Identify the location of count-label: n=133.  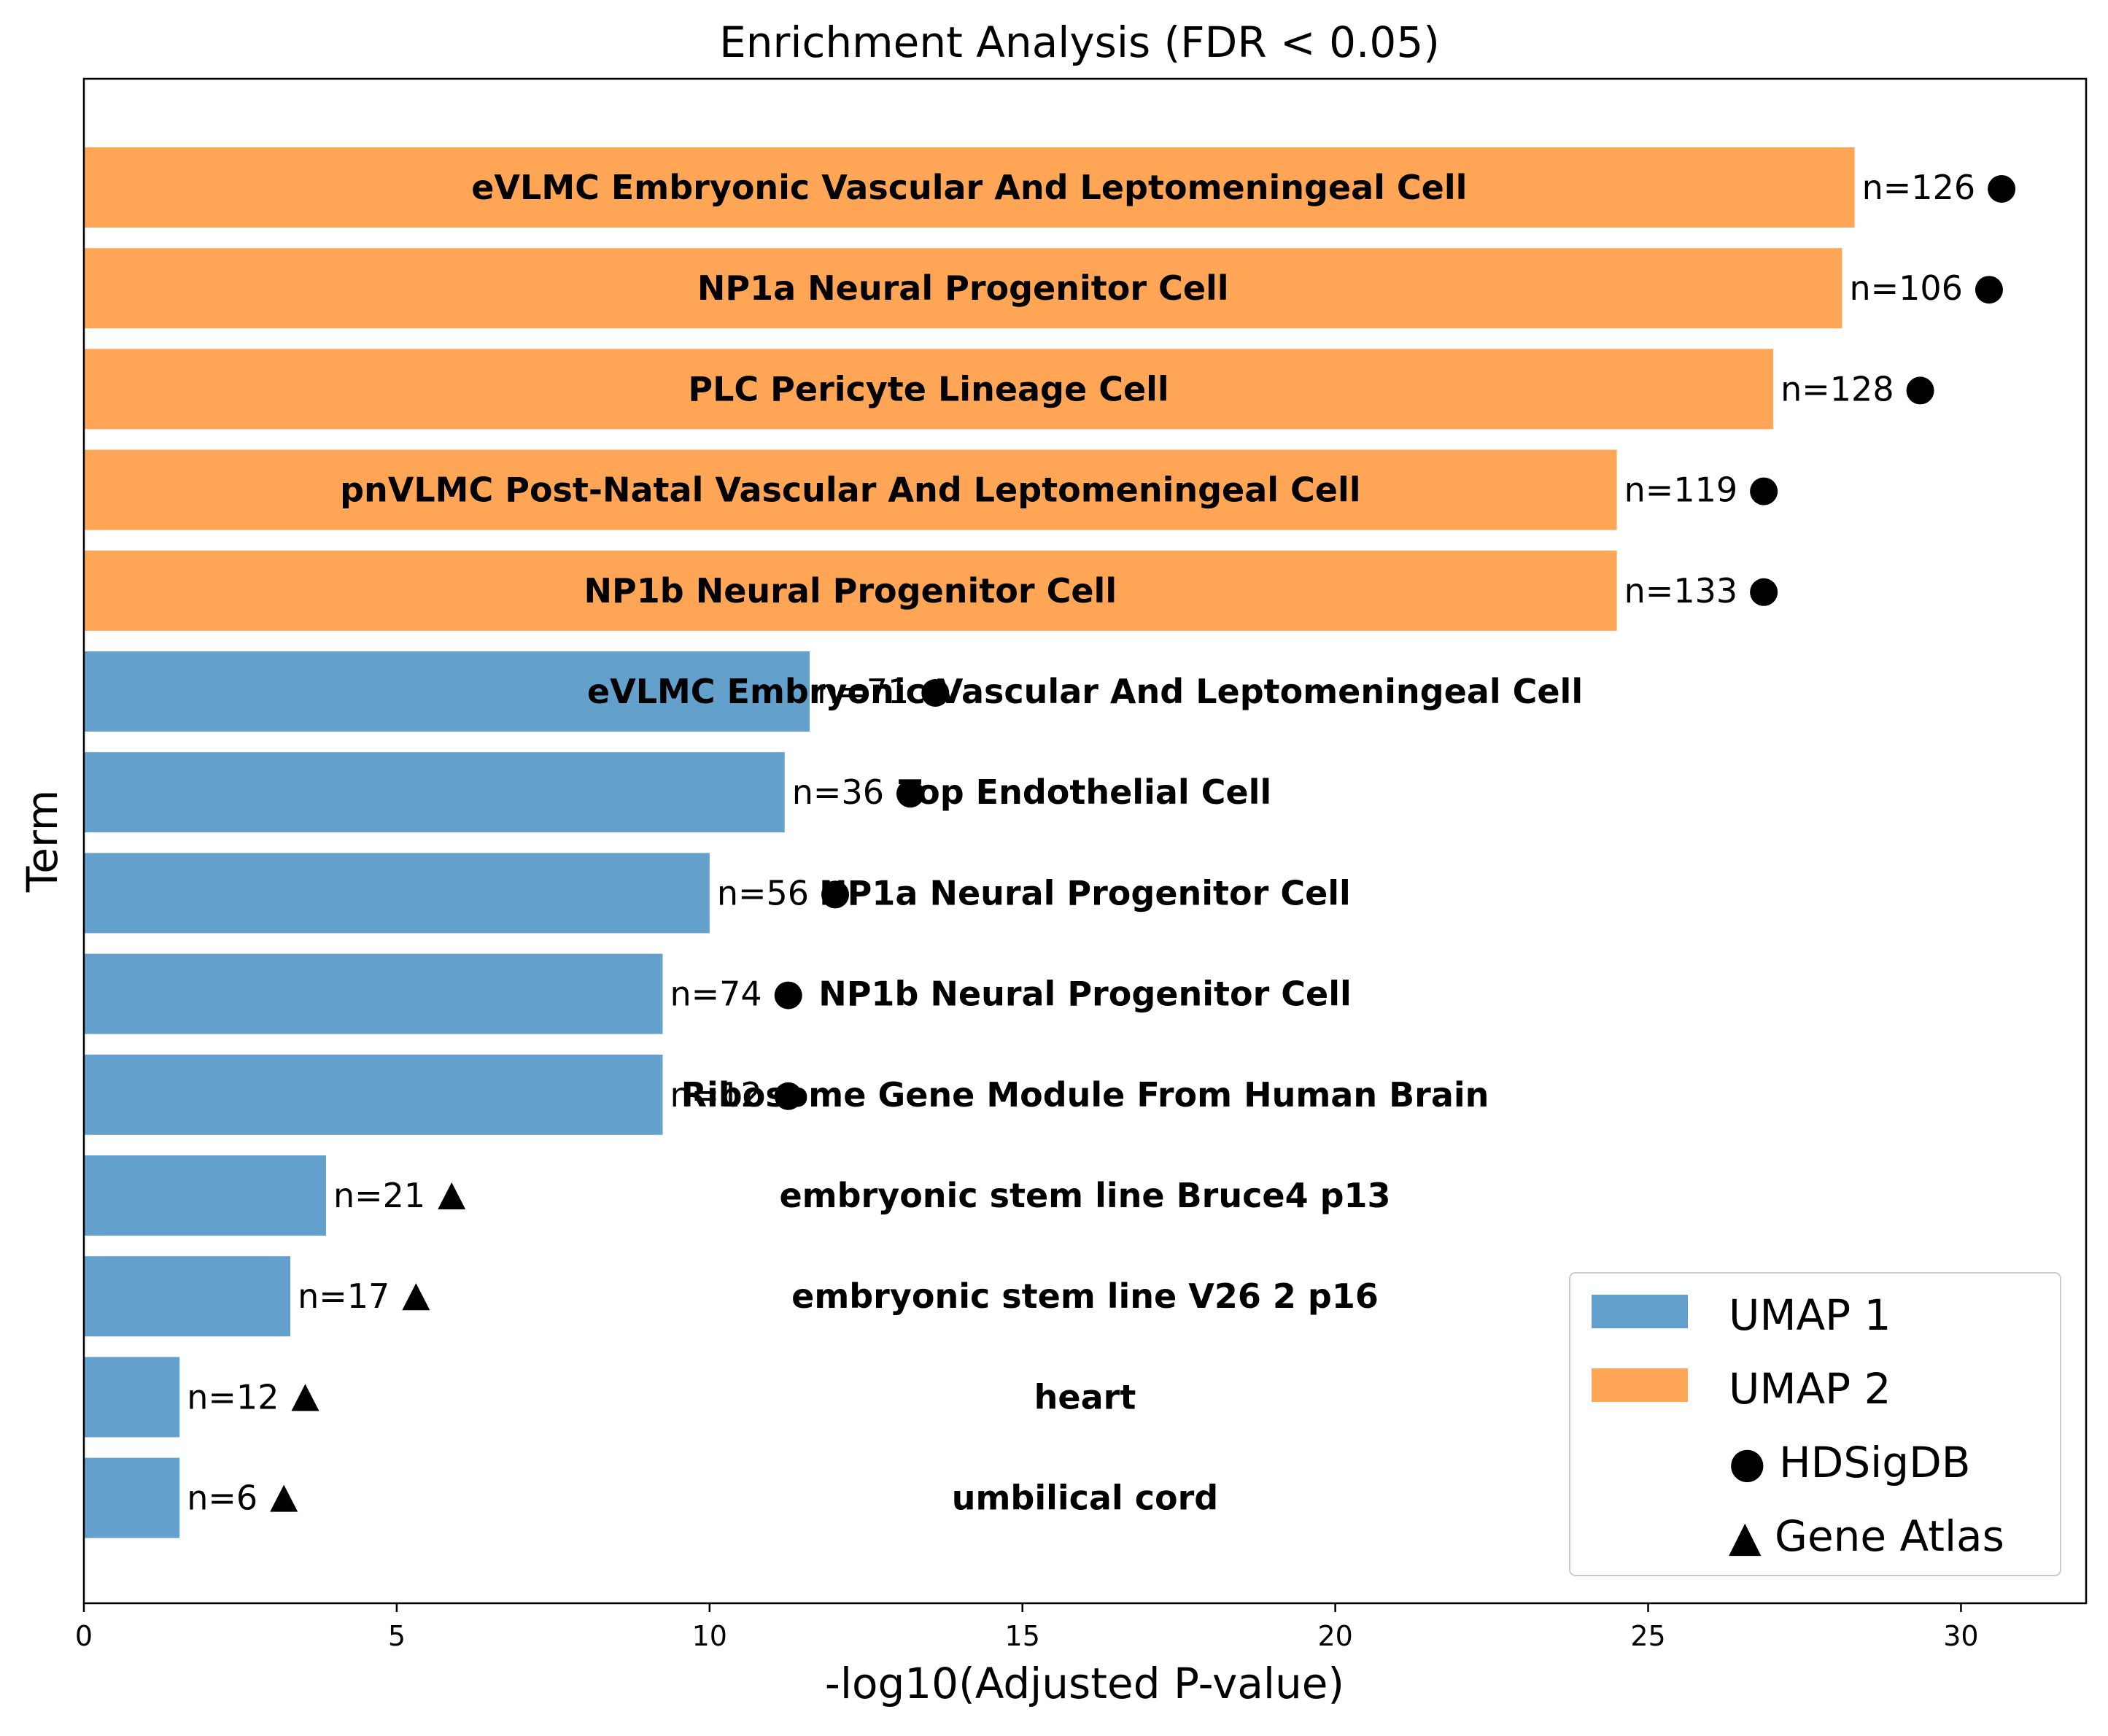
(1681, 591).